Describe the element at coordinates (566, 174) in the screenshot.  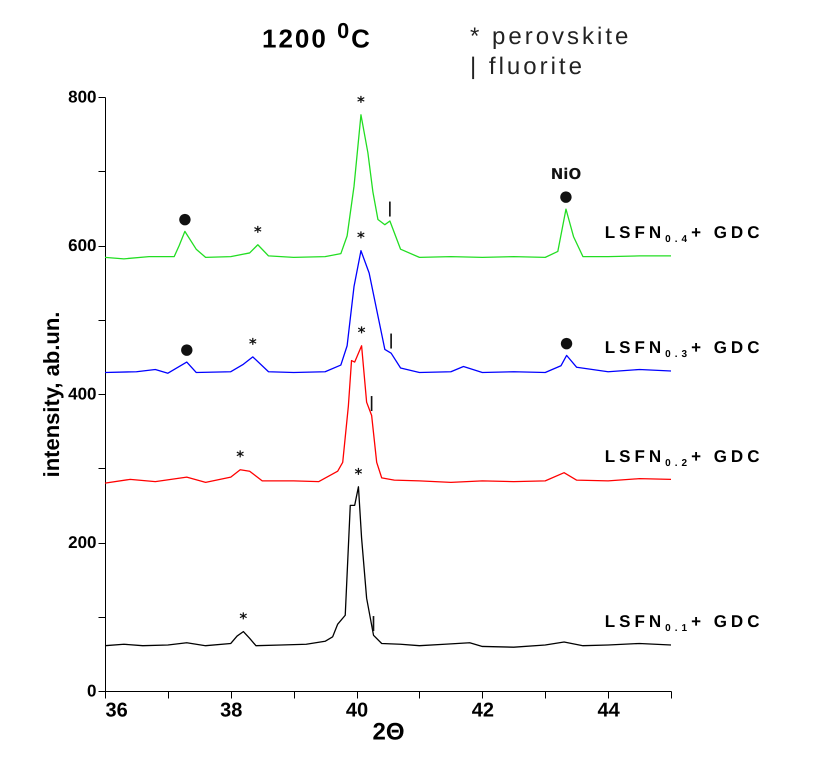
I see `annotation: NiO` at that location.